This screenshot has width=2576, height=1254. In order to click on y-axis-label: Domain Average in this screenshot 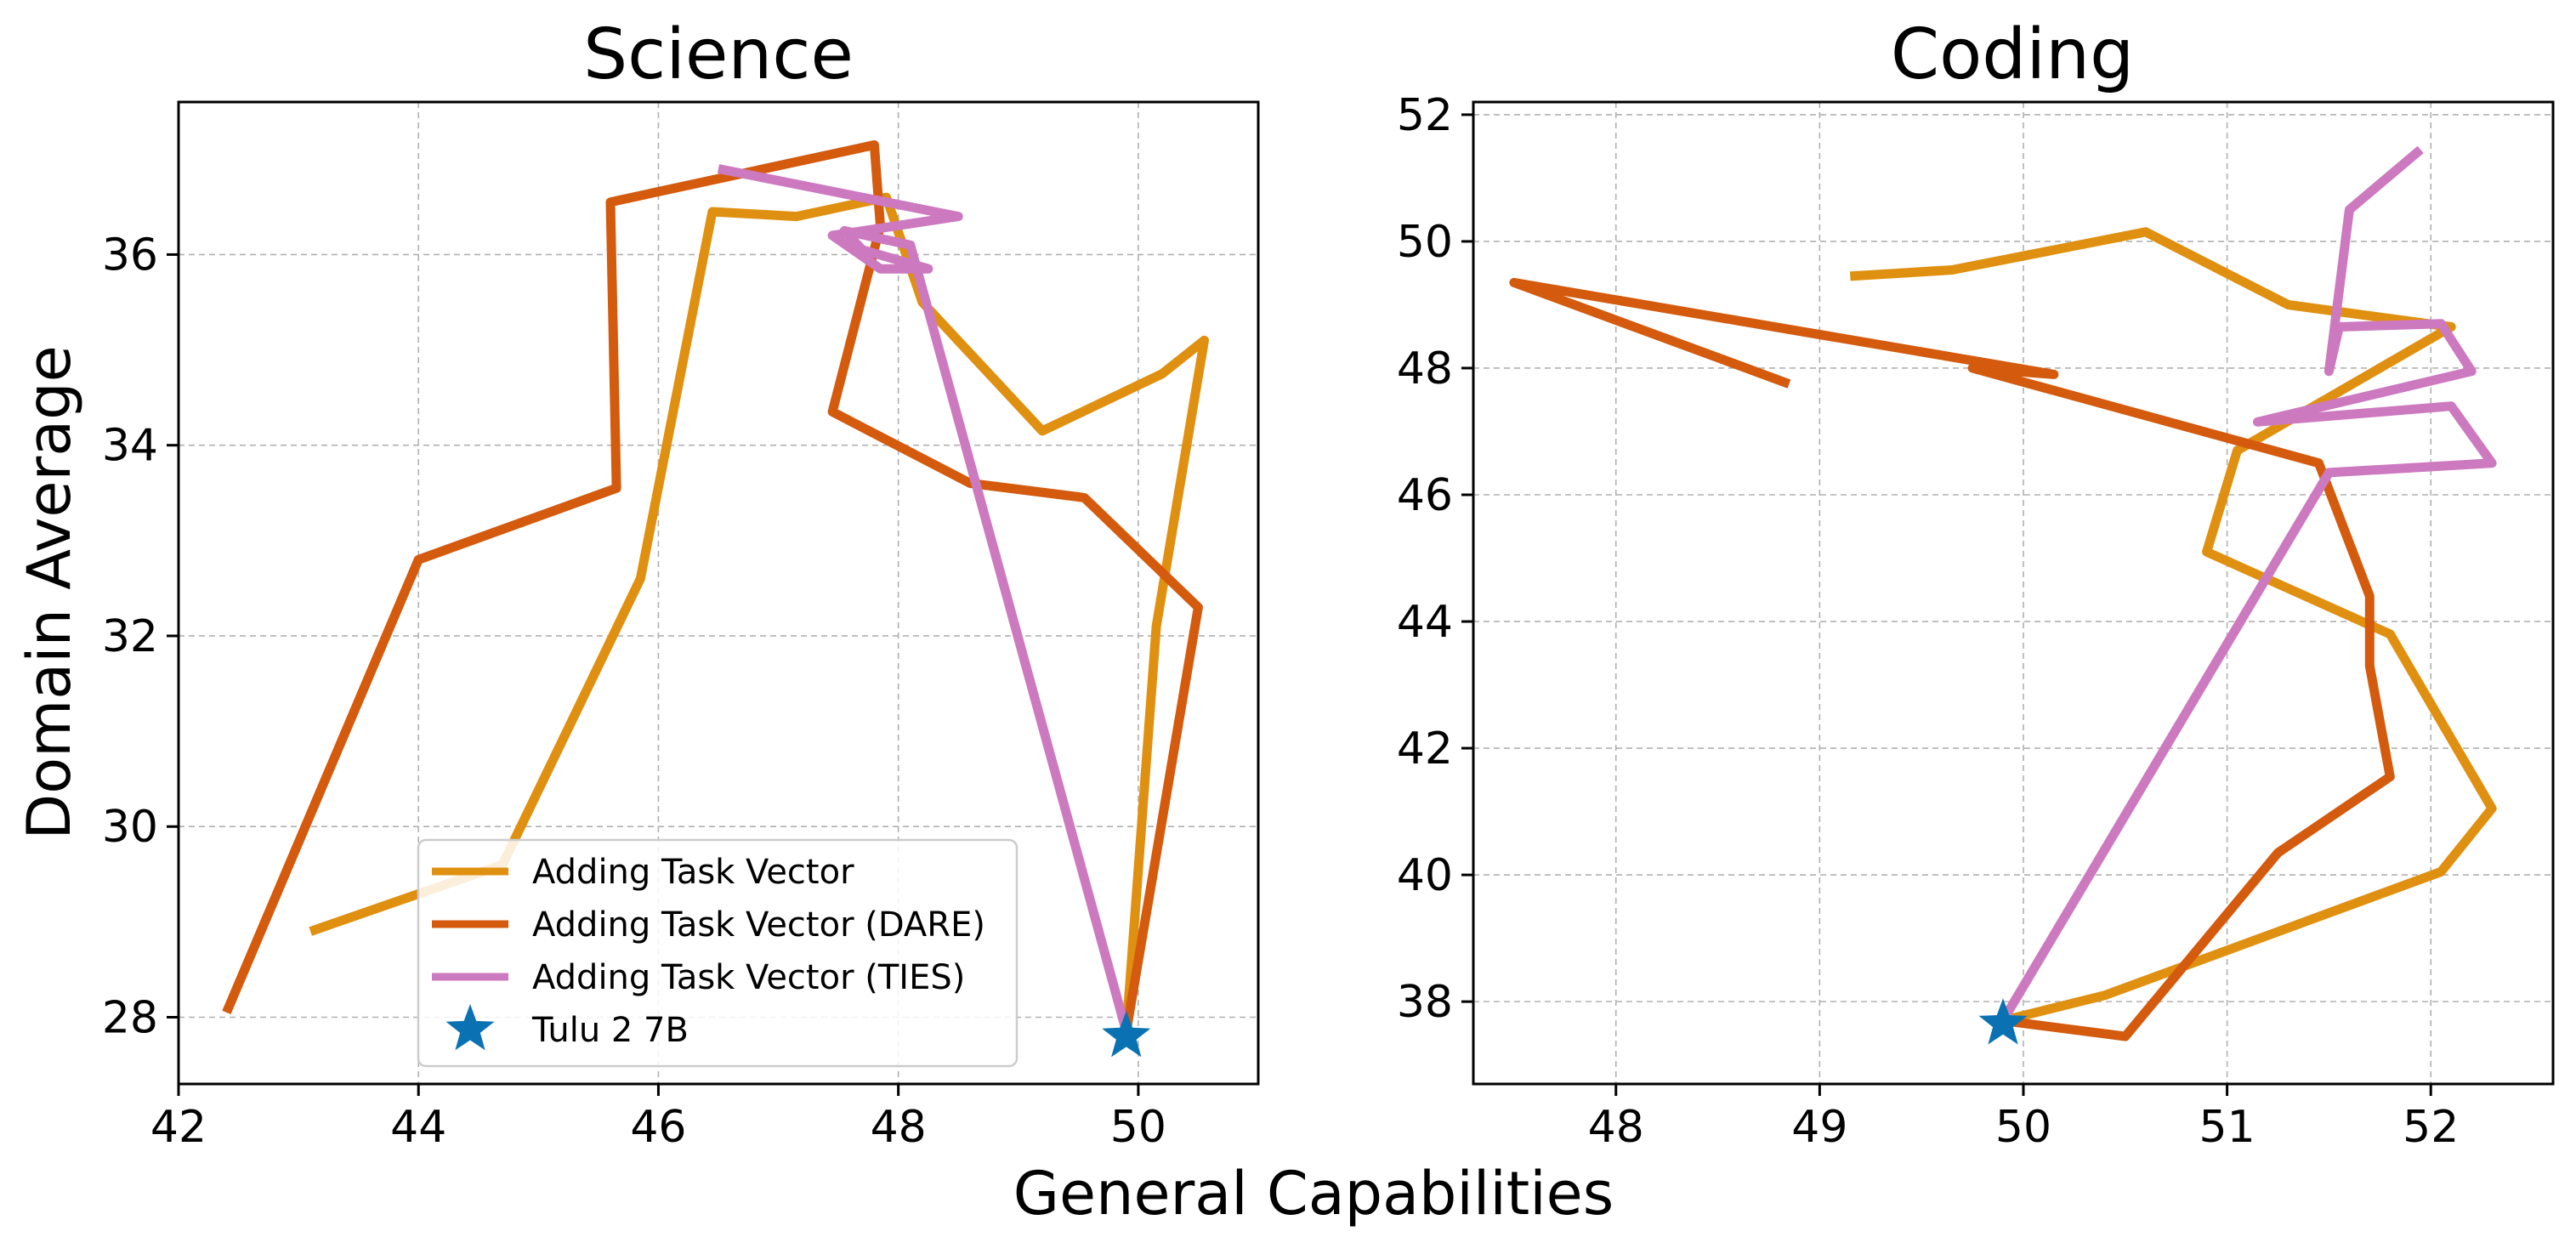, I will do `click(49, 592)`.